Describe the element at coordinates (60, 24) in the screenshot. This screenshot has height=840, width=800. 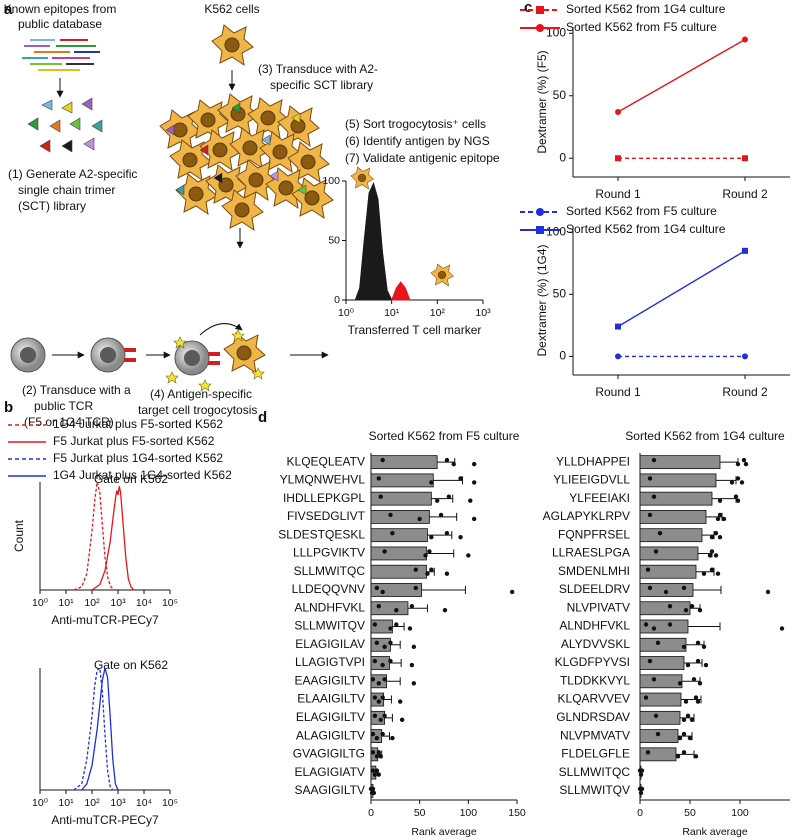
I see `diagram-text: public database` at that location.